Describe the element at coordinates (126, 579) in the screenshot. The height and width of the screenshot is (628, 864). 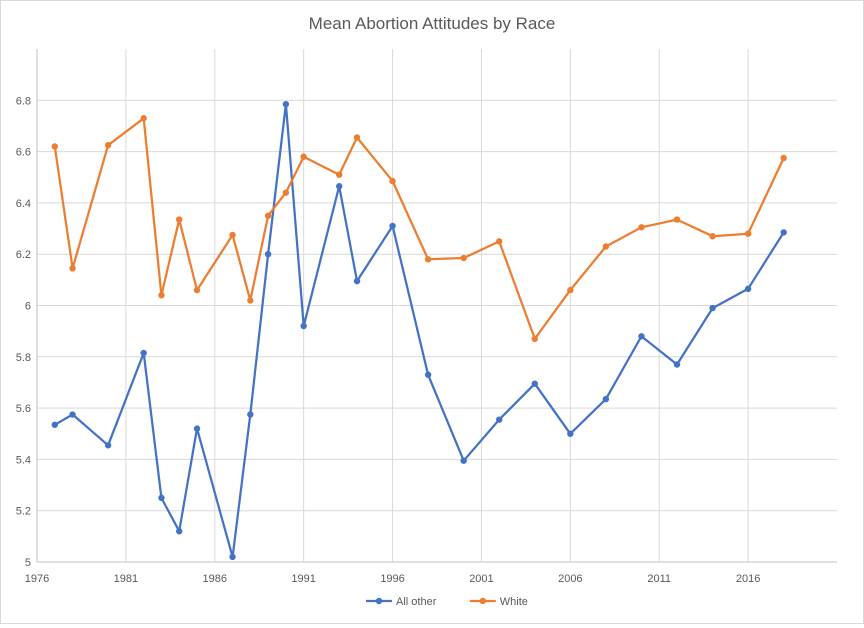
I see `x-tick-label: 1981` at that location.